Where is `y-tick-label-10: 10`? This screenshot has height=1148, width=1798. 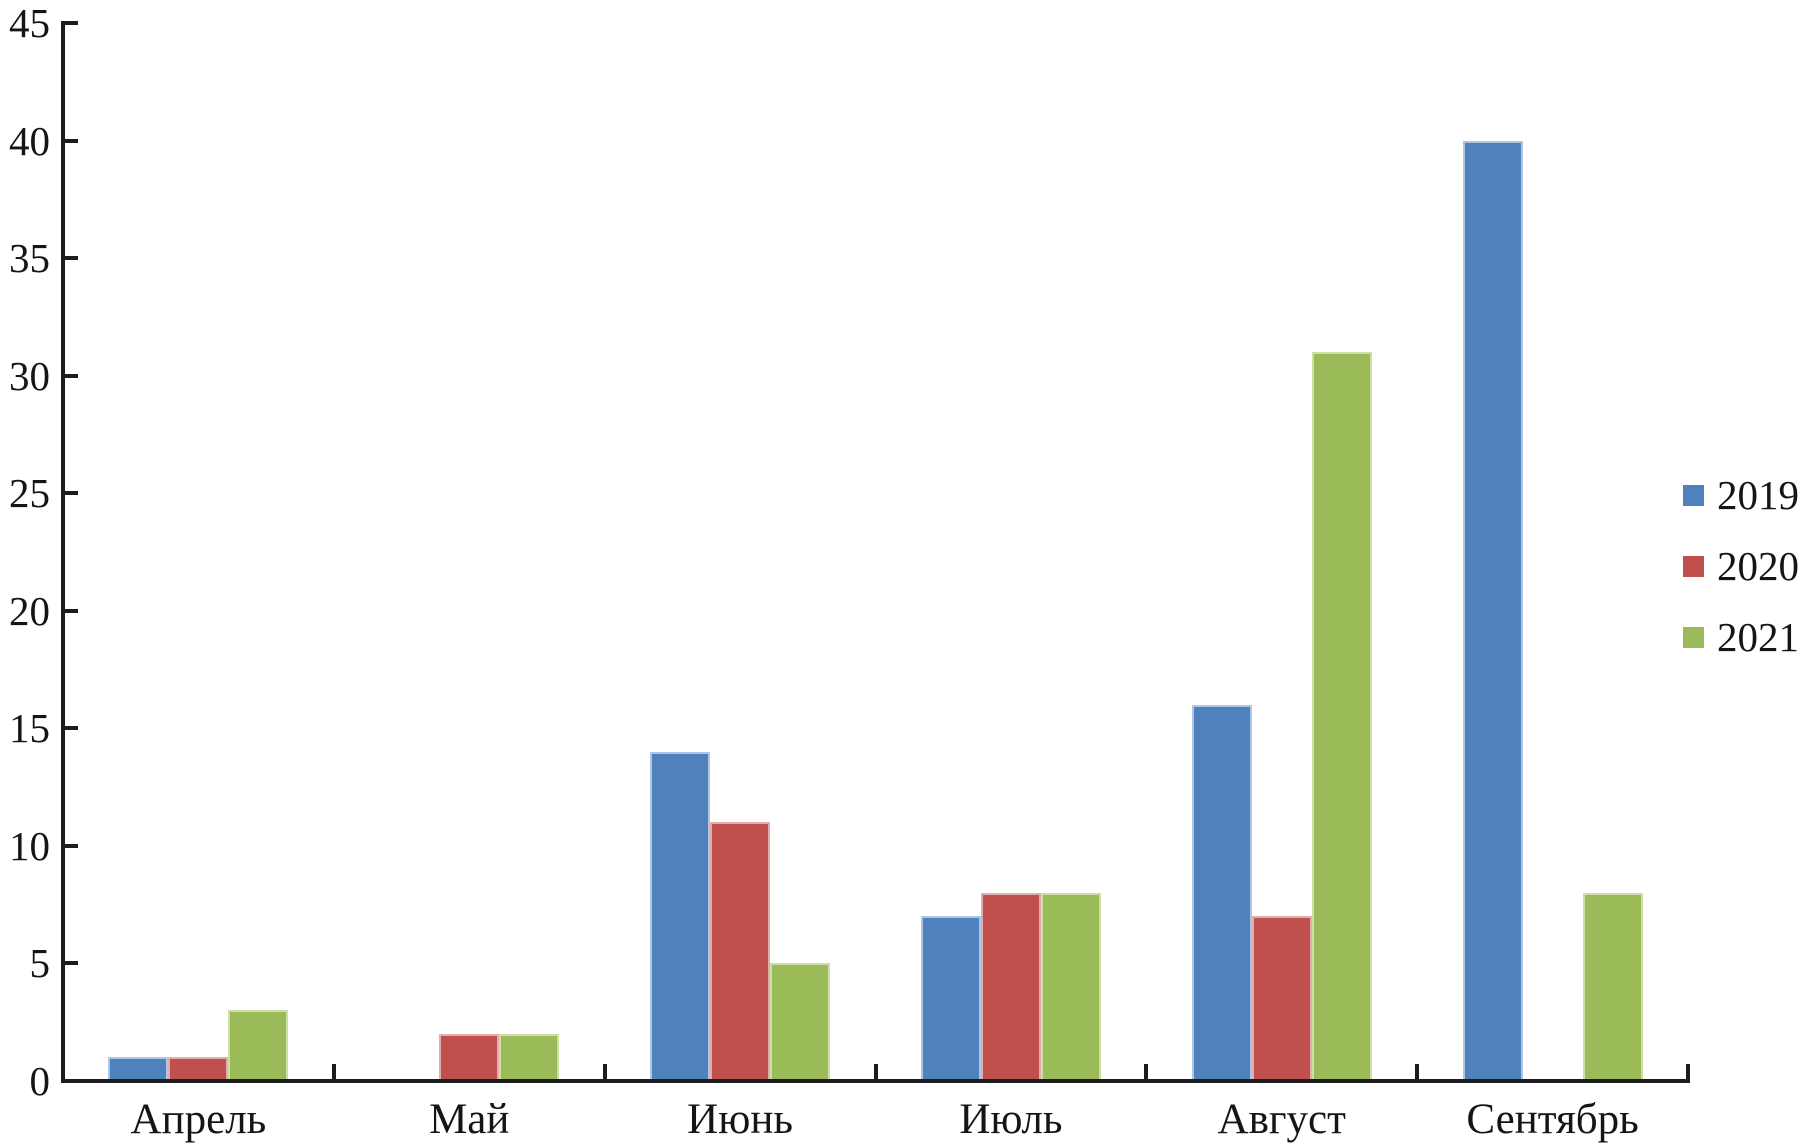 y-tick-label-10: 10 is located at coordinates (29, 845).